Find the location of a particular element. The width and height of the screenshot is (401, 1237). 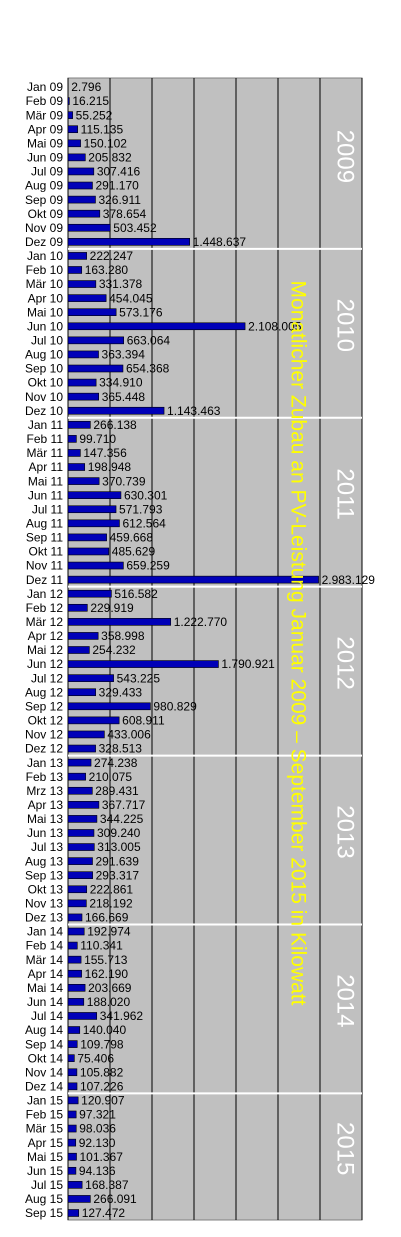

value-label: 2.983.129 is located at coordinates (349, 580).